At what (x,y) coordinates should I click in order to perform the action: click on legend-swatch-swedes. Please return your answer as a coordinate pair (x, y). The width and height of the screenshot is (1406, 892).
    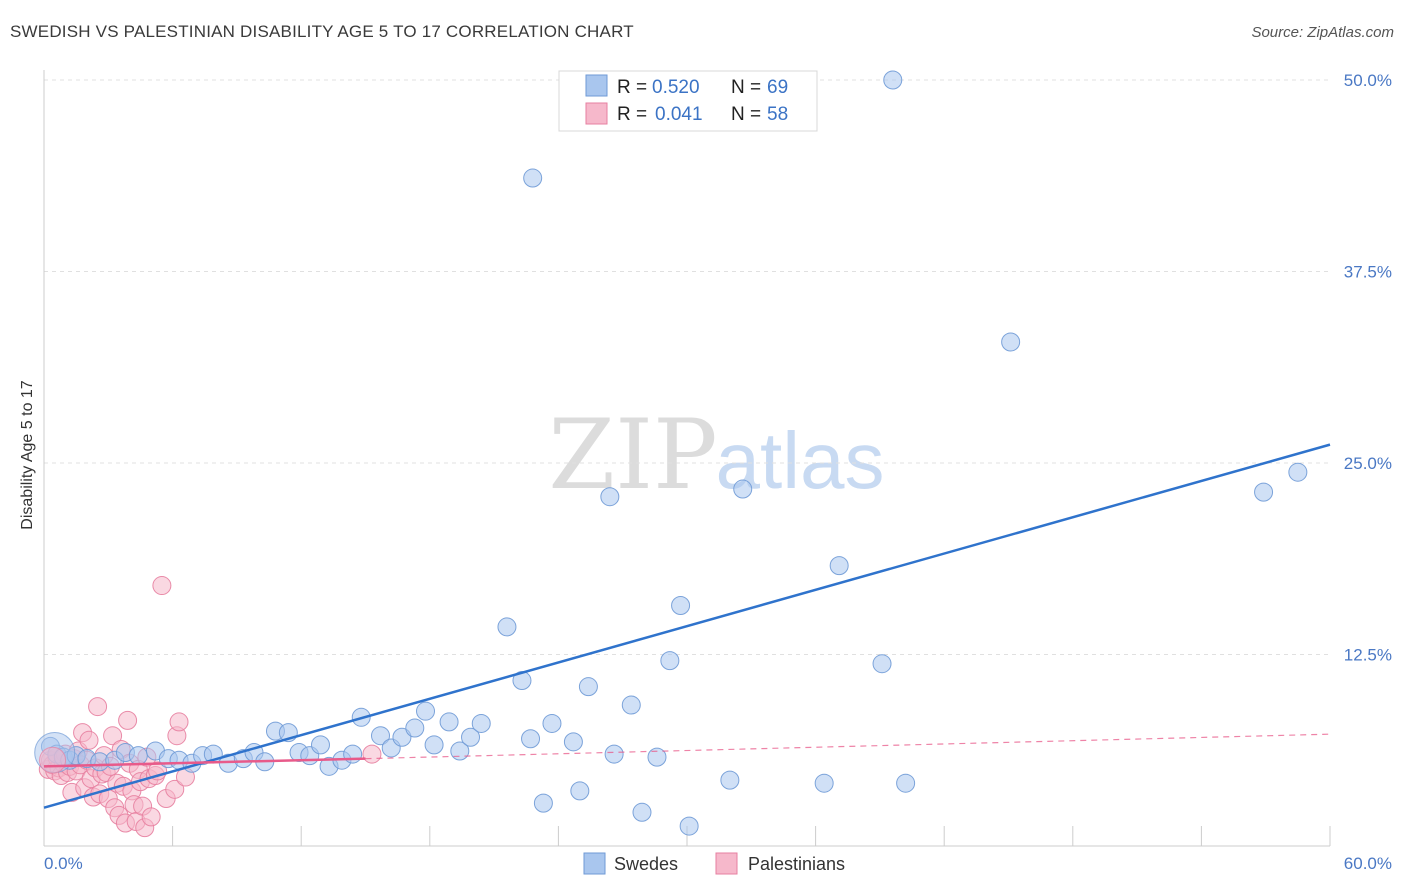
    Looking at the image, I should click on (596, 85).